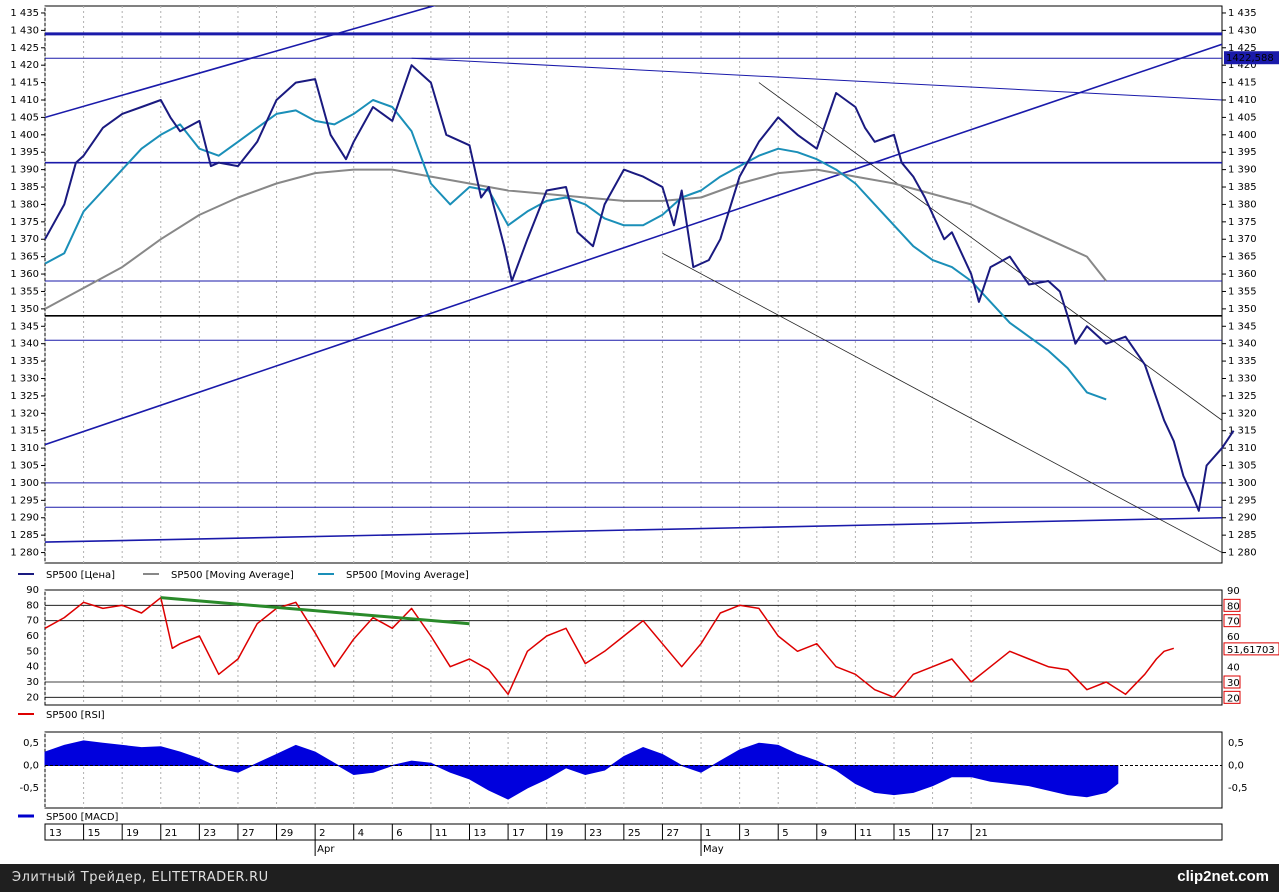 Image resolution: width=1279 pixels, height=892 pixels. I want to click on x-axis-day-label: 17, so click(518, 833).